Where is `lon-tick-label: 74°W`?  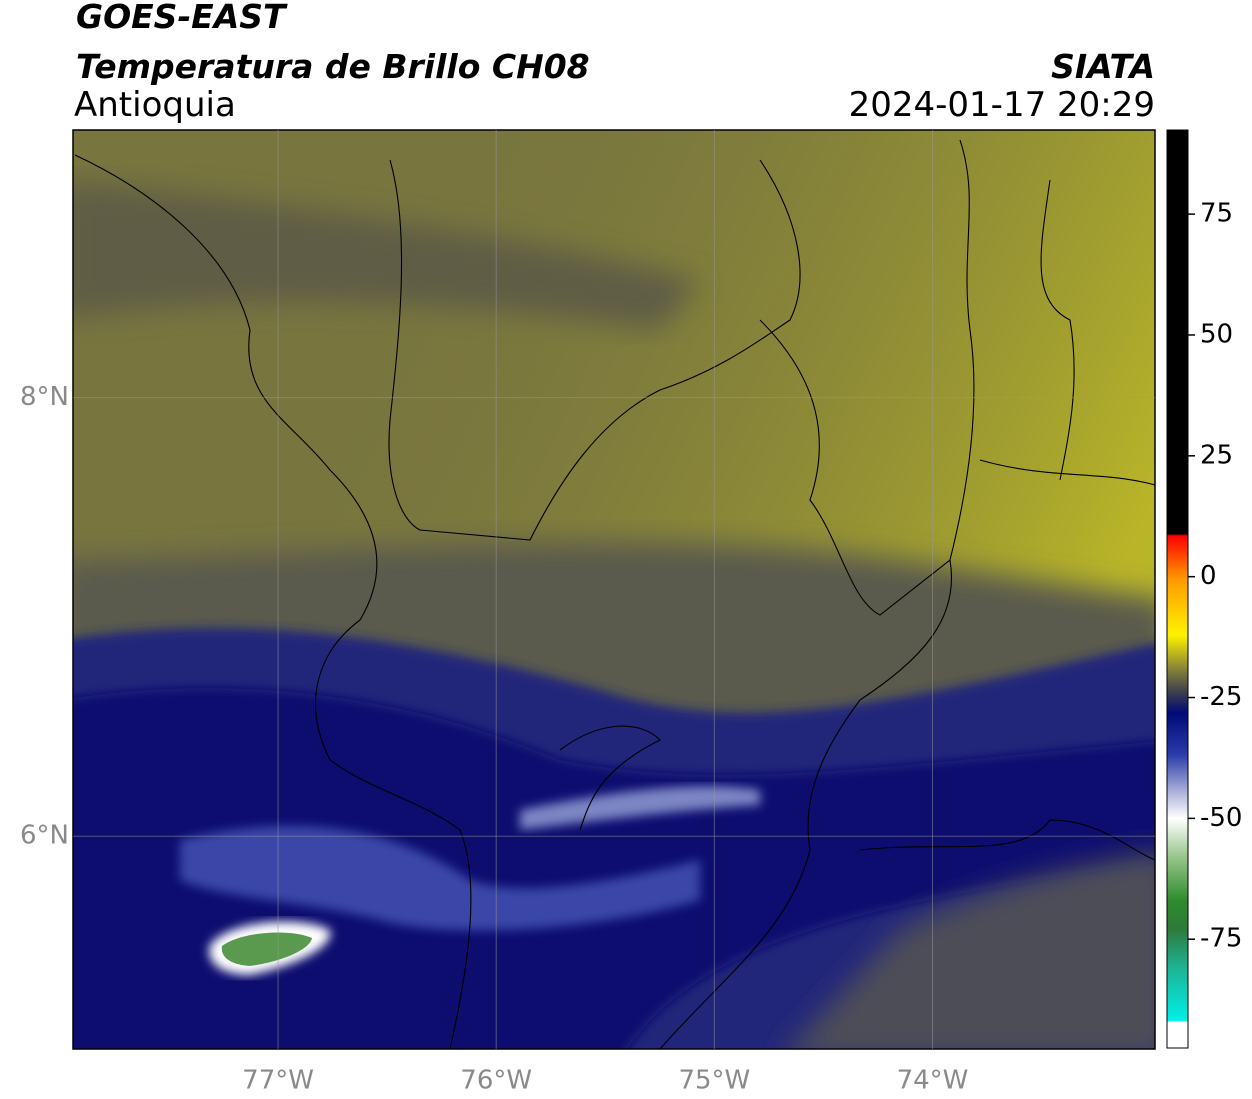
lon-tick-label: 74°W is located at coordinates (933, 1081).